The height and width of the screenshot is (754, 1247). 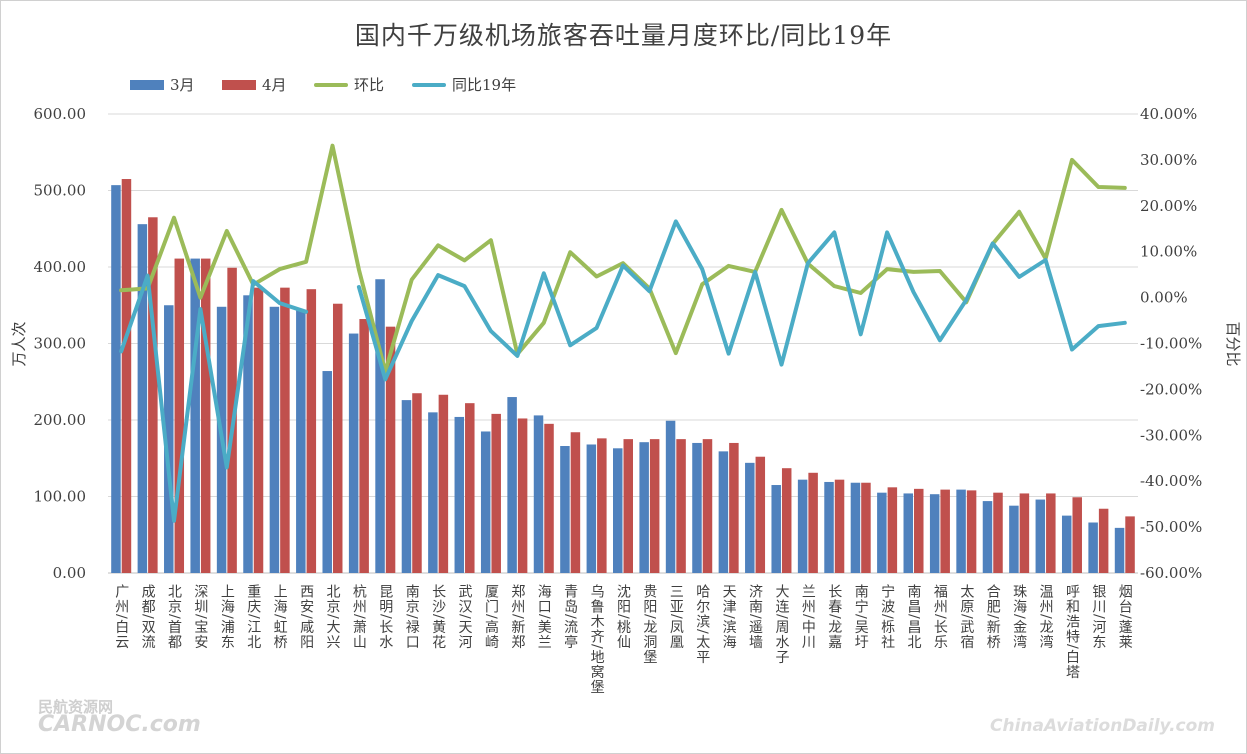 What do you see at coordinates (1171, 527) in the screenshot?
I see `y2-tick-label: -50.00%` at bounding box center [1171, 527].